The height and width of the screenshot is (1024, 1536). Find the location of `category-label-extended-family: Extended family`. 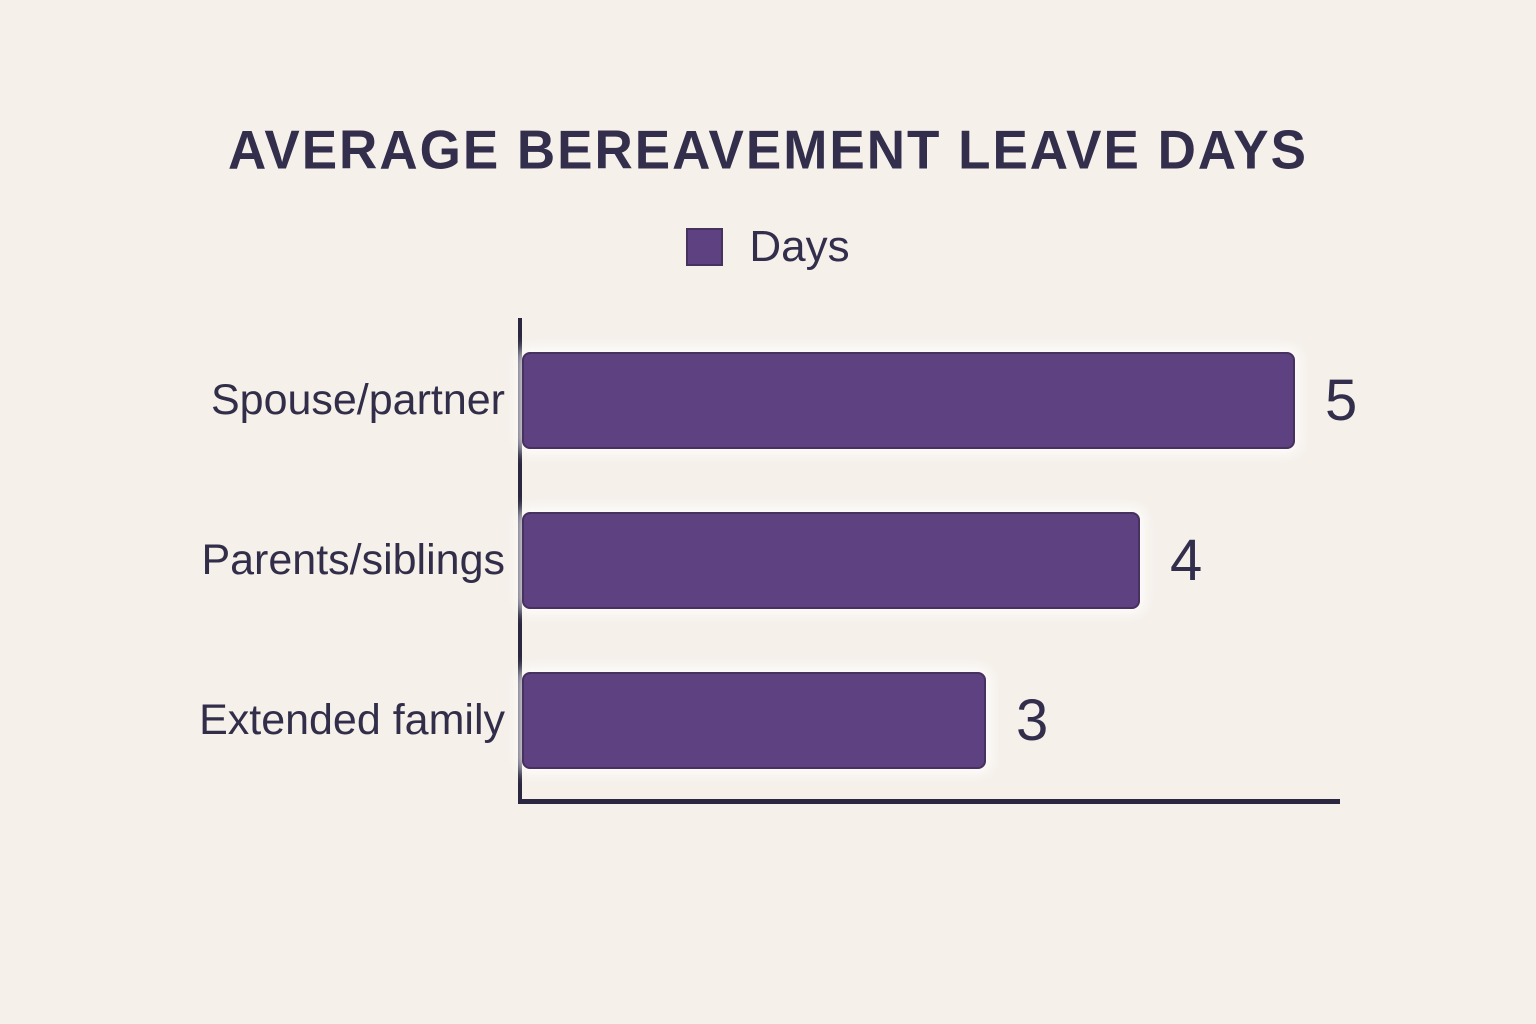

category-label-extended-family: Extended family is located at coordinates (352, 720).